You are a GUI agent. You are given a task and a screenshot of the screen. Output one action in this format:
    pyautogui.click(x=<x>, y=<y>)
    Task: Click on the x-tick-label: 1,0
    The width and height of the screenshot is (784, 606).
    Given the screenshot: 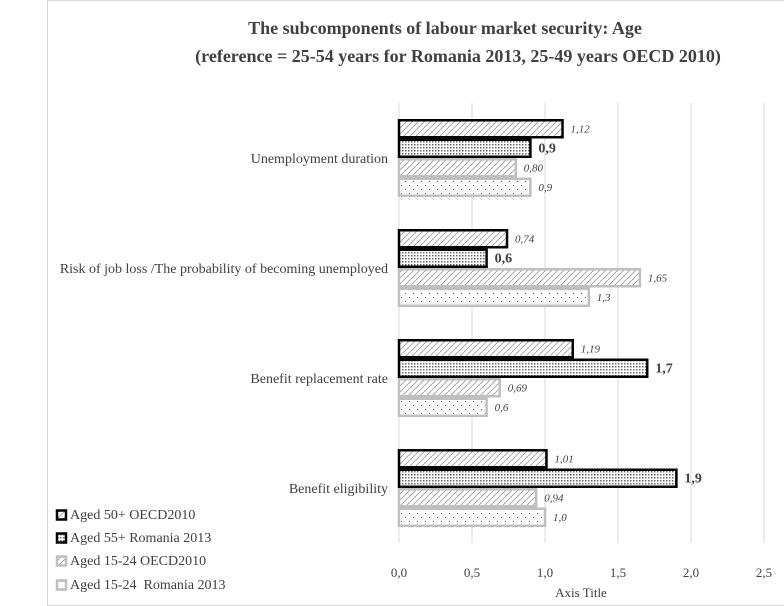 What is the action you would take?
    pyautogui.click(x=545, y=572)
    